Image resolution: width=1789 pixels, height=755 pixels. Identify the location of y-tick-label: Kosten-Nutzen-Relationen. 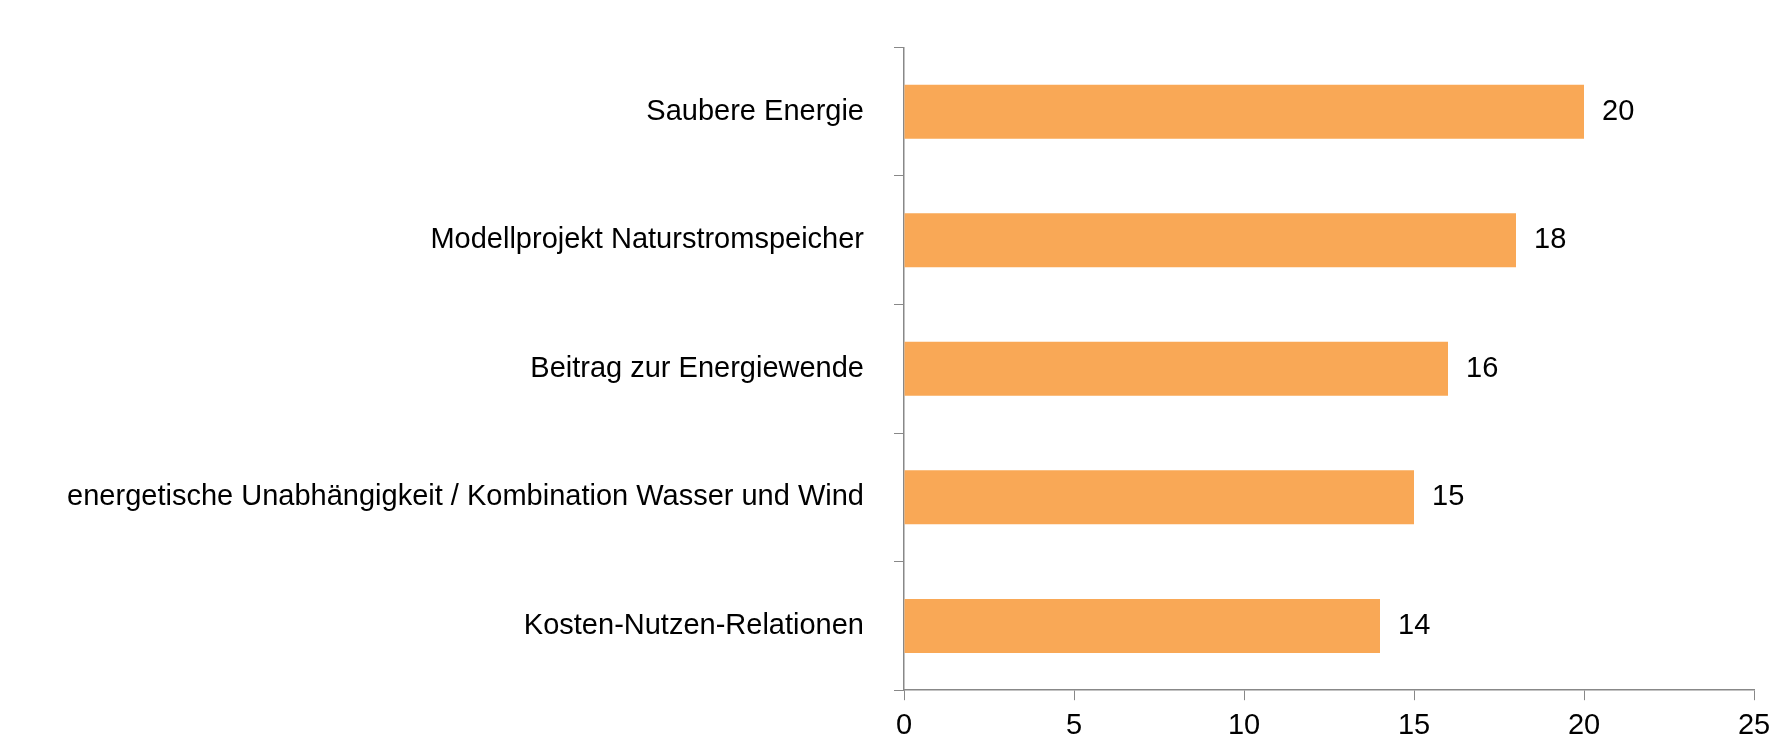
(693, 623).